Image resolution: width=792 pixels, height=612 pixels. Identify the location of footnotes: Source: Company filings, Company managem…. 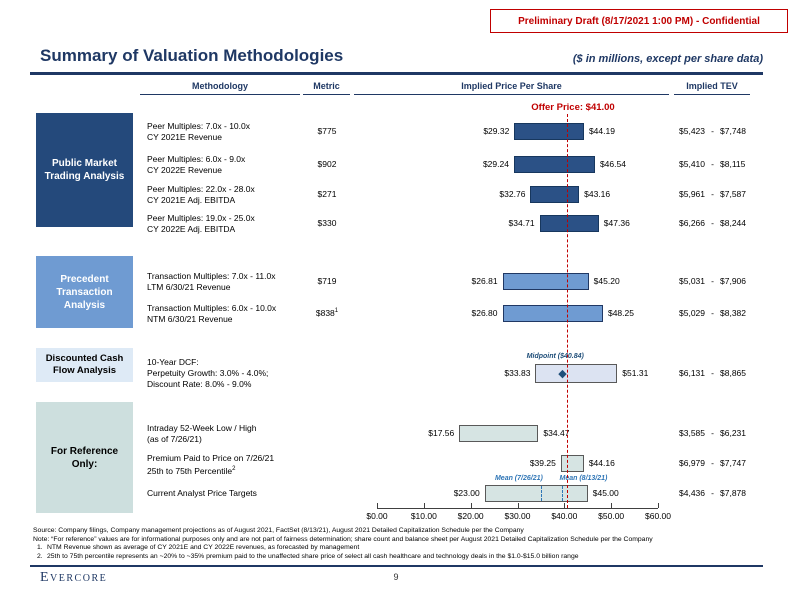
(405, 544).